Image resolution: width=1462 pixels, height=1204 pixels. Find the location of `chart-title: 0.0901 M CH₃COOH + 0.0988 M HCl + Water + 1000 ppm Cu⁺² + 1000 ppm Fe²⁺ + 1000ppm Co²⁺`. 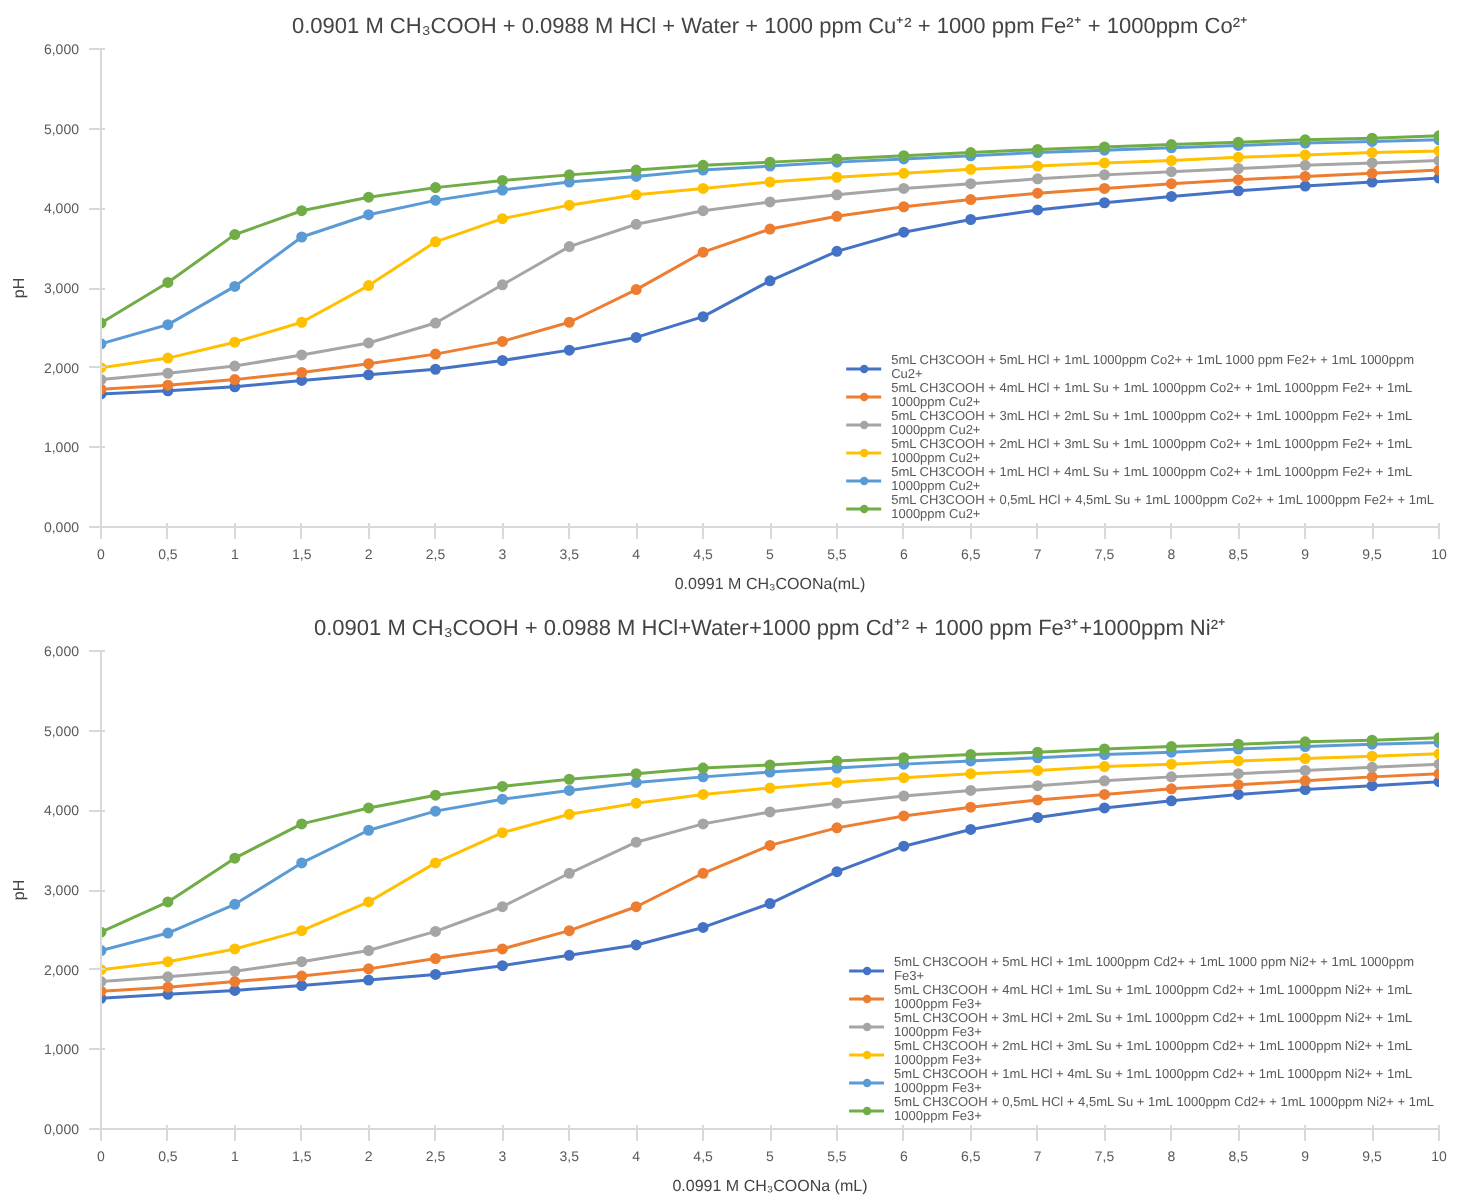

chart-title: 0.0901 M CH₃COOH + 0.0988 M HCl + Water + 1000 ppm Cu⁺² + 1000 ppm Fe²⁺ + 1000ppm Co²⁺ is located at coordinates (770, 27).